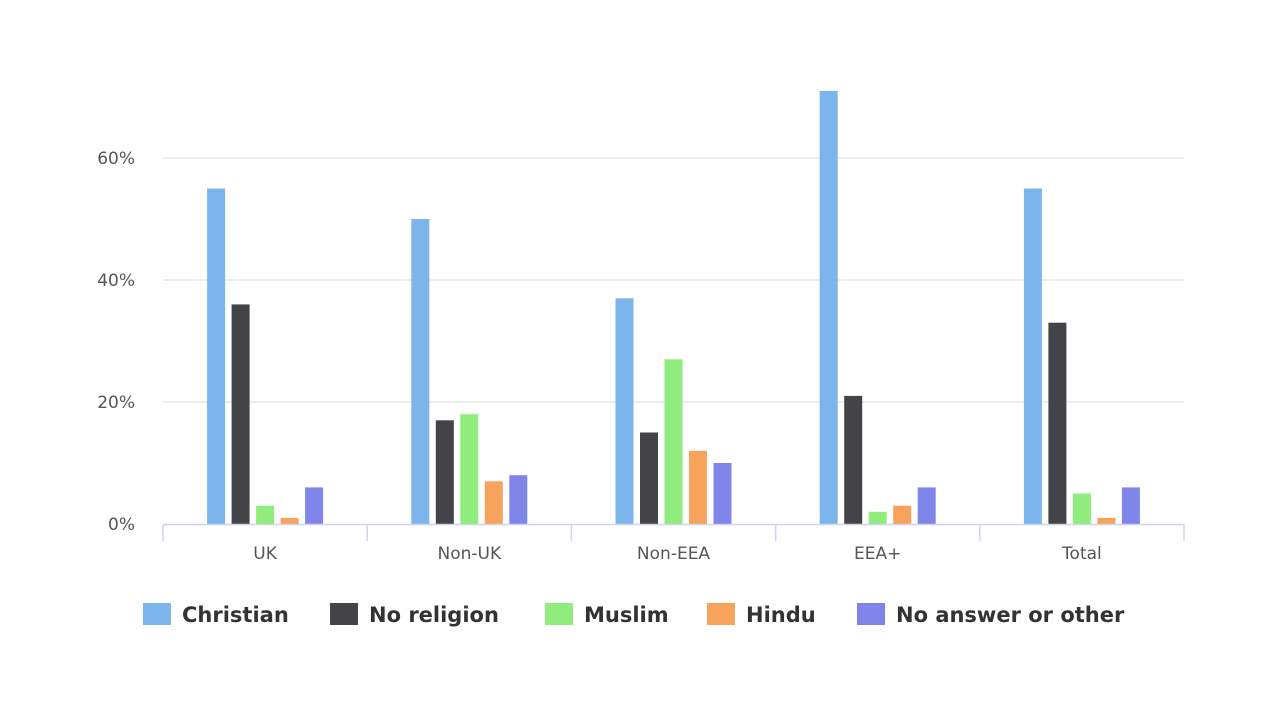 The image size is (1280, 719). Describe the element at coordinates (121, 525) in the screenshot. I see `y-tick-label: 0%` at that location.